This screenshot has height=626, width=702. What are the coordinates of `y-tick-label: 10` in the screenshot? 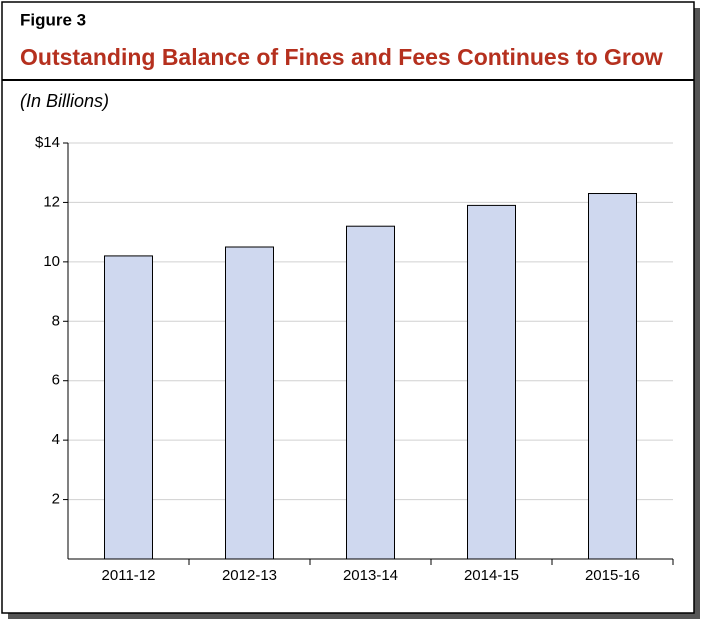 It's located at (51, 261).